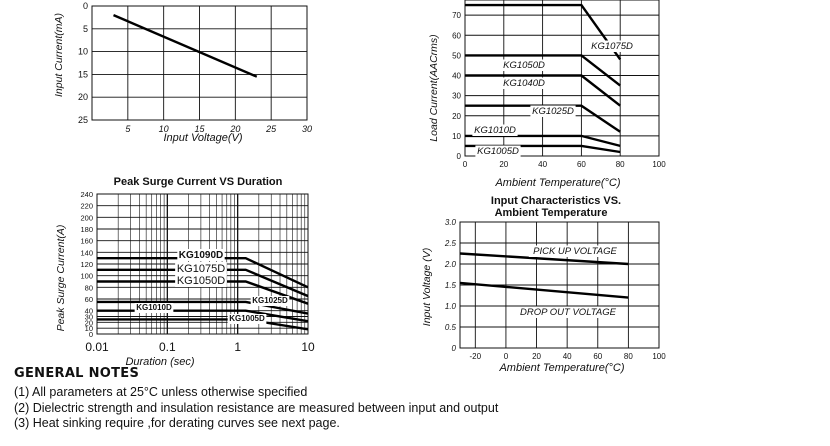  I want to click on y-tick-label: 0.5, so click(451, 327).